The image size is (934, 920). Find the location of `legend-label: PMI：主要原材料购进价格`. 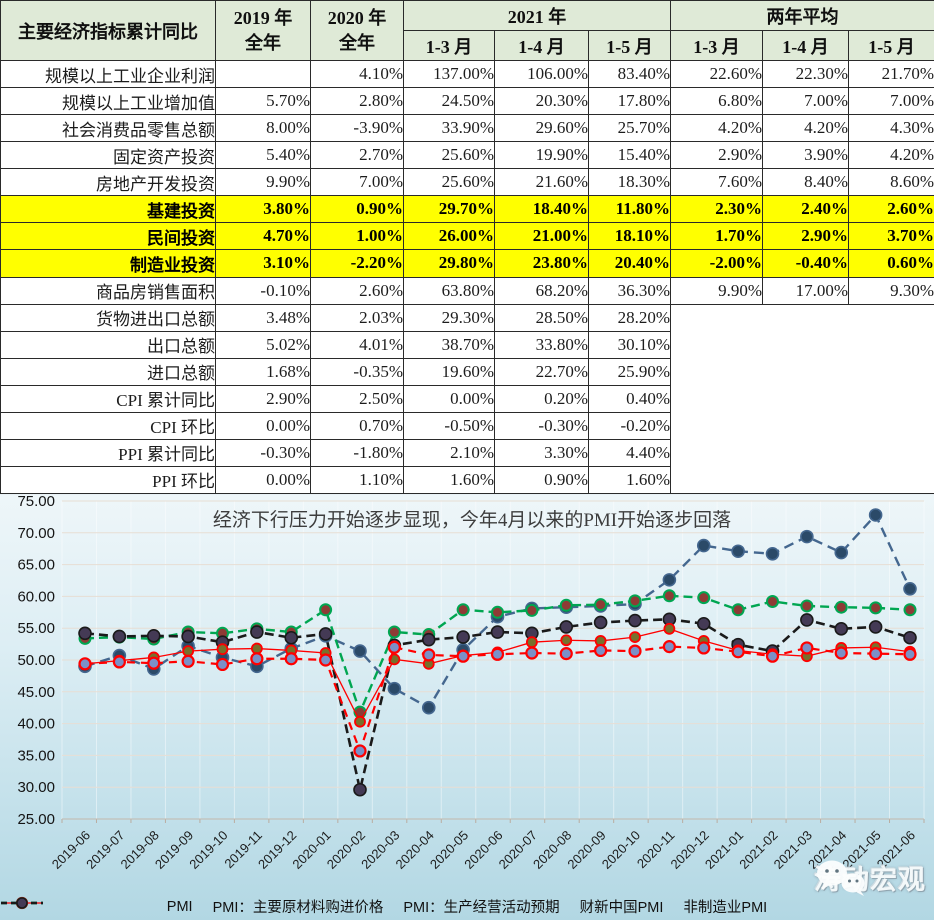

legend-label: PMI：主要原材料购进价格 is located at coordinates (298, 908).